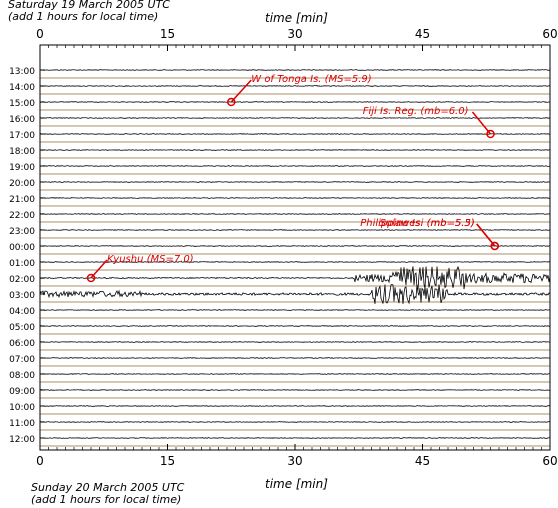 The width and height of the screenshot is (558, 508). What do you see at coordinates (167, 34) in the screenshot?
I see `x-tick-label-top: 15` at bounding box center [167, 34].